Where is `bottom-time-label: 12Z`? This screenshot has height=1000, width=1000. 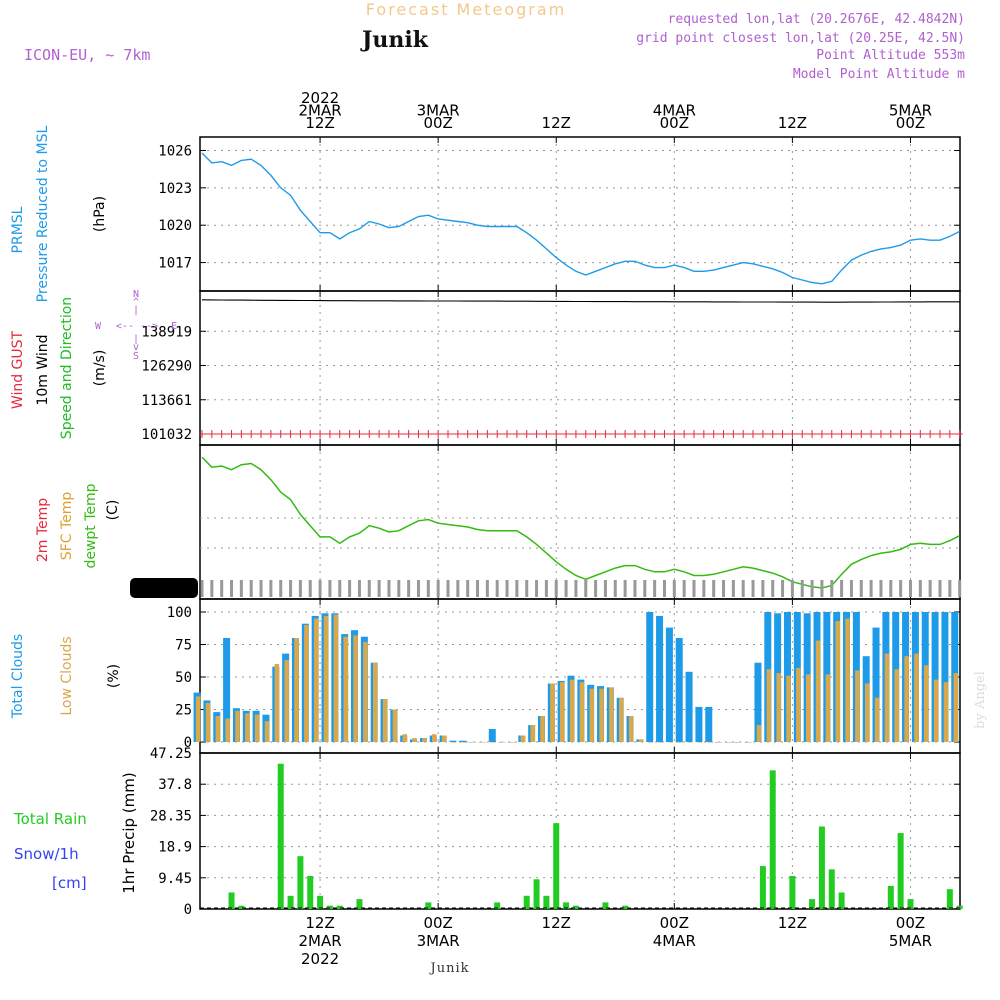 bottom-time-label: 12Z is located at coordinates (319, 923).